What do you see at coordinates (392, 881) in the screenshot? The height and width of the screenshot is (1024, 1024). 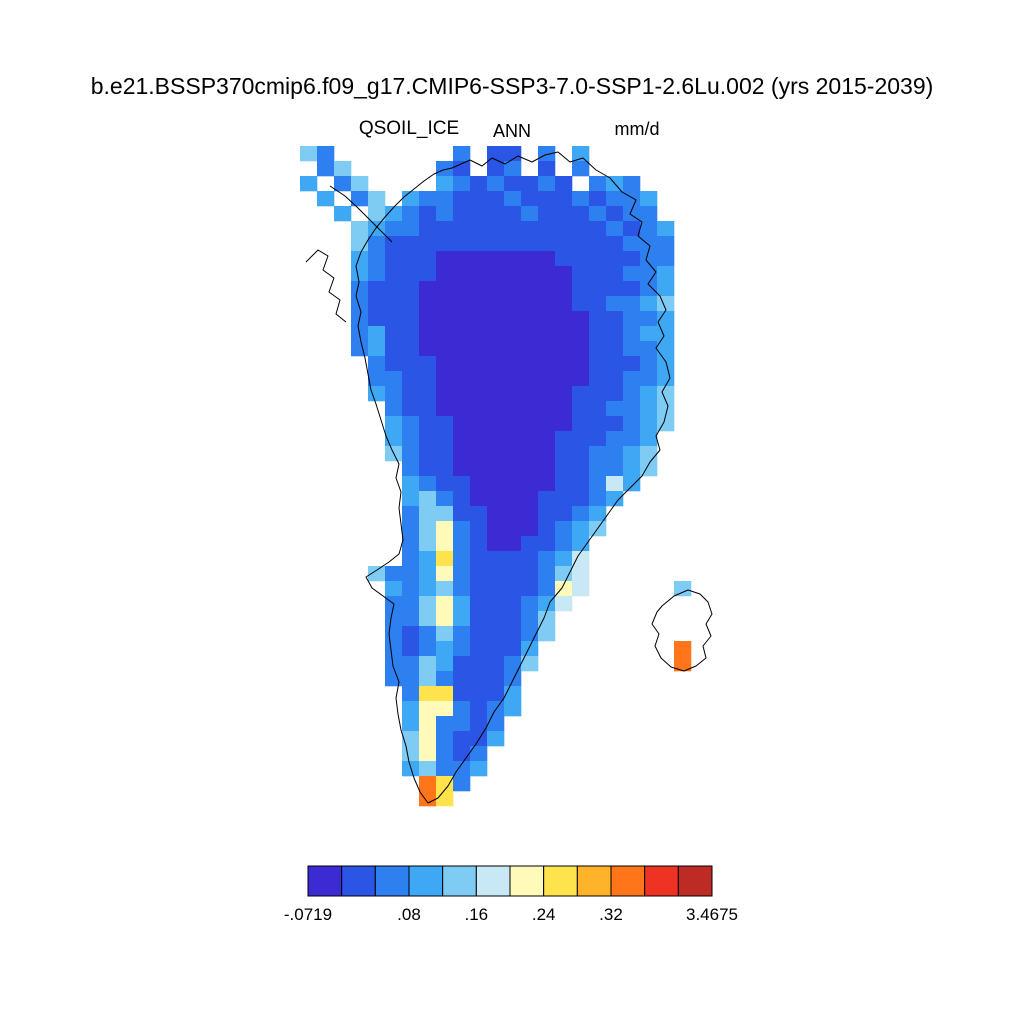 I see `colorbar-segment` at bounding box center [392, 881].